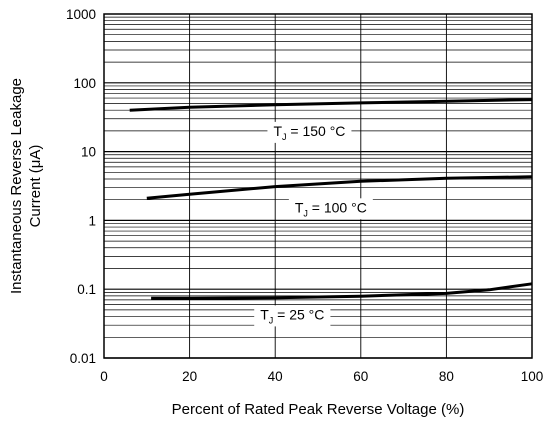 This screenshot has height=421, width=545. What do you see at coordinates (104, 376) in the screenshot?
I see `x-tick-label: 0` at bounding box center [104, 376].